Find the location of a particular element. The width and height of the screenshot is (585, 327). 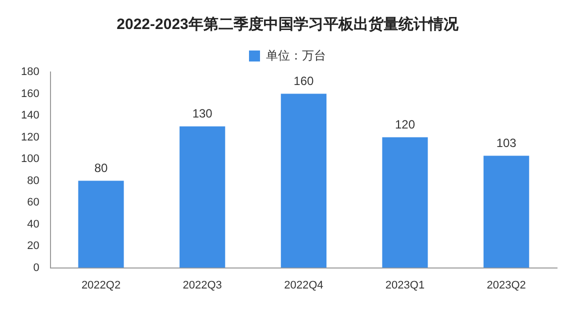

x-tick-label: 2023Q1 is located at coordinates (405, 285).